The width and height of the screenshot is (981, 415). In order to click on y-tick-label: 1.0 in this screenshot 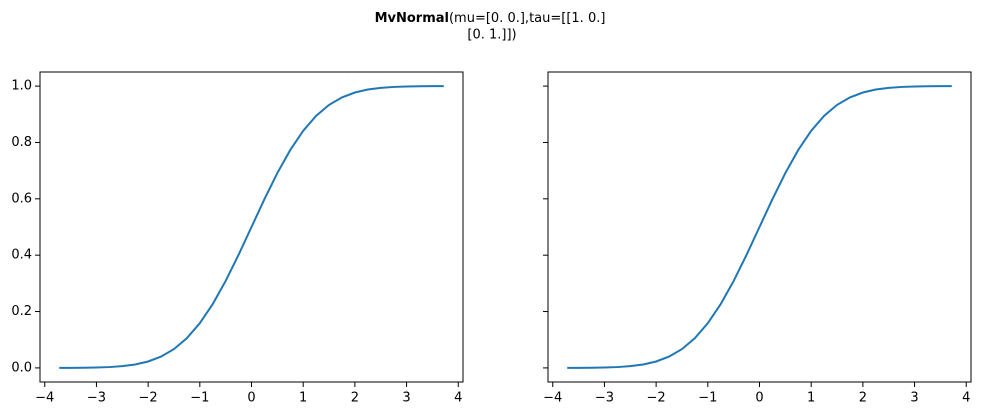, I will do `click(21, 86)`.